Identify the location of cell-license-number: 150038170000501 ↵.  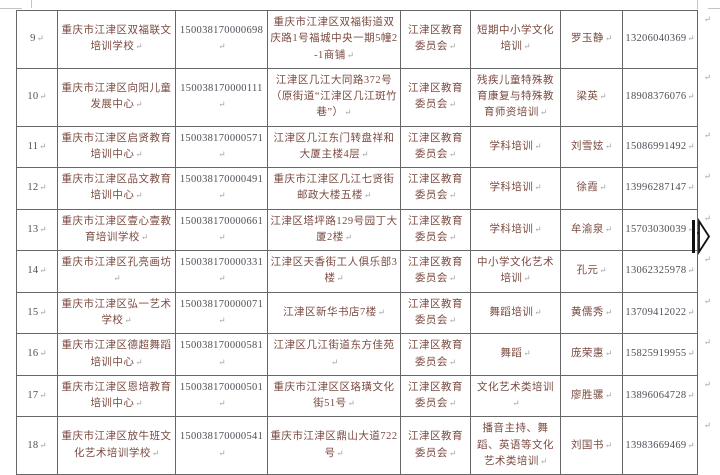
(221, 396).